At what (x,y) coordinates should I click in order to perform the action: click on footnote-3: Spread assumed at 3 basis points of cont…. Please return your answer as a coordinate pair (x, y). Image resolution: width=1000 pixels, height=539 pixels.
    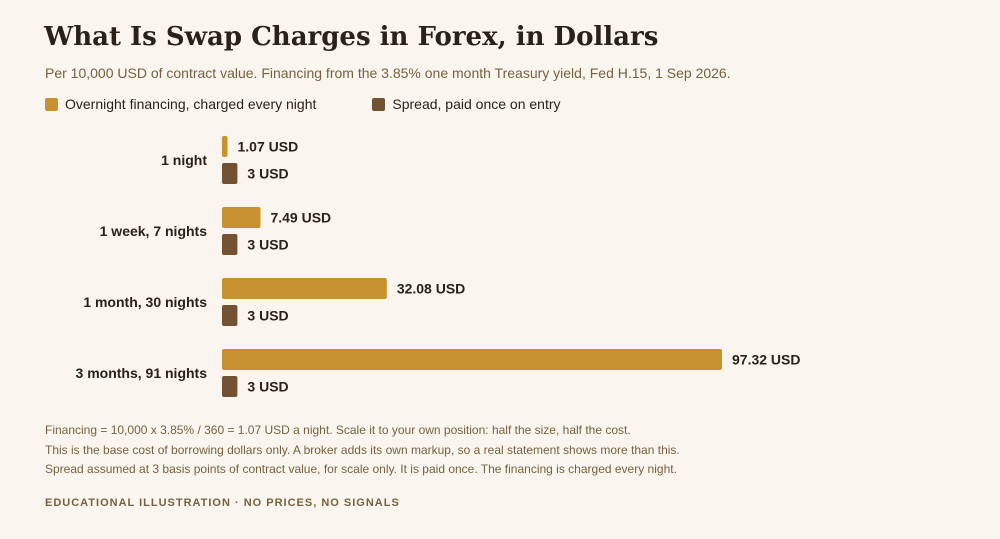
    Looking at the image, I should click on (361, 469).